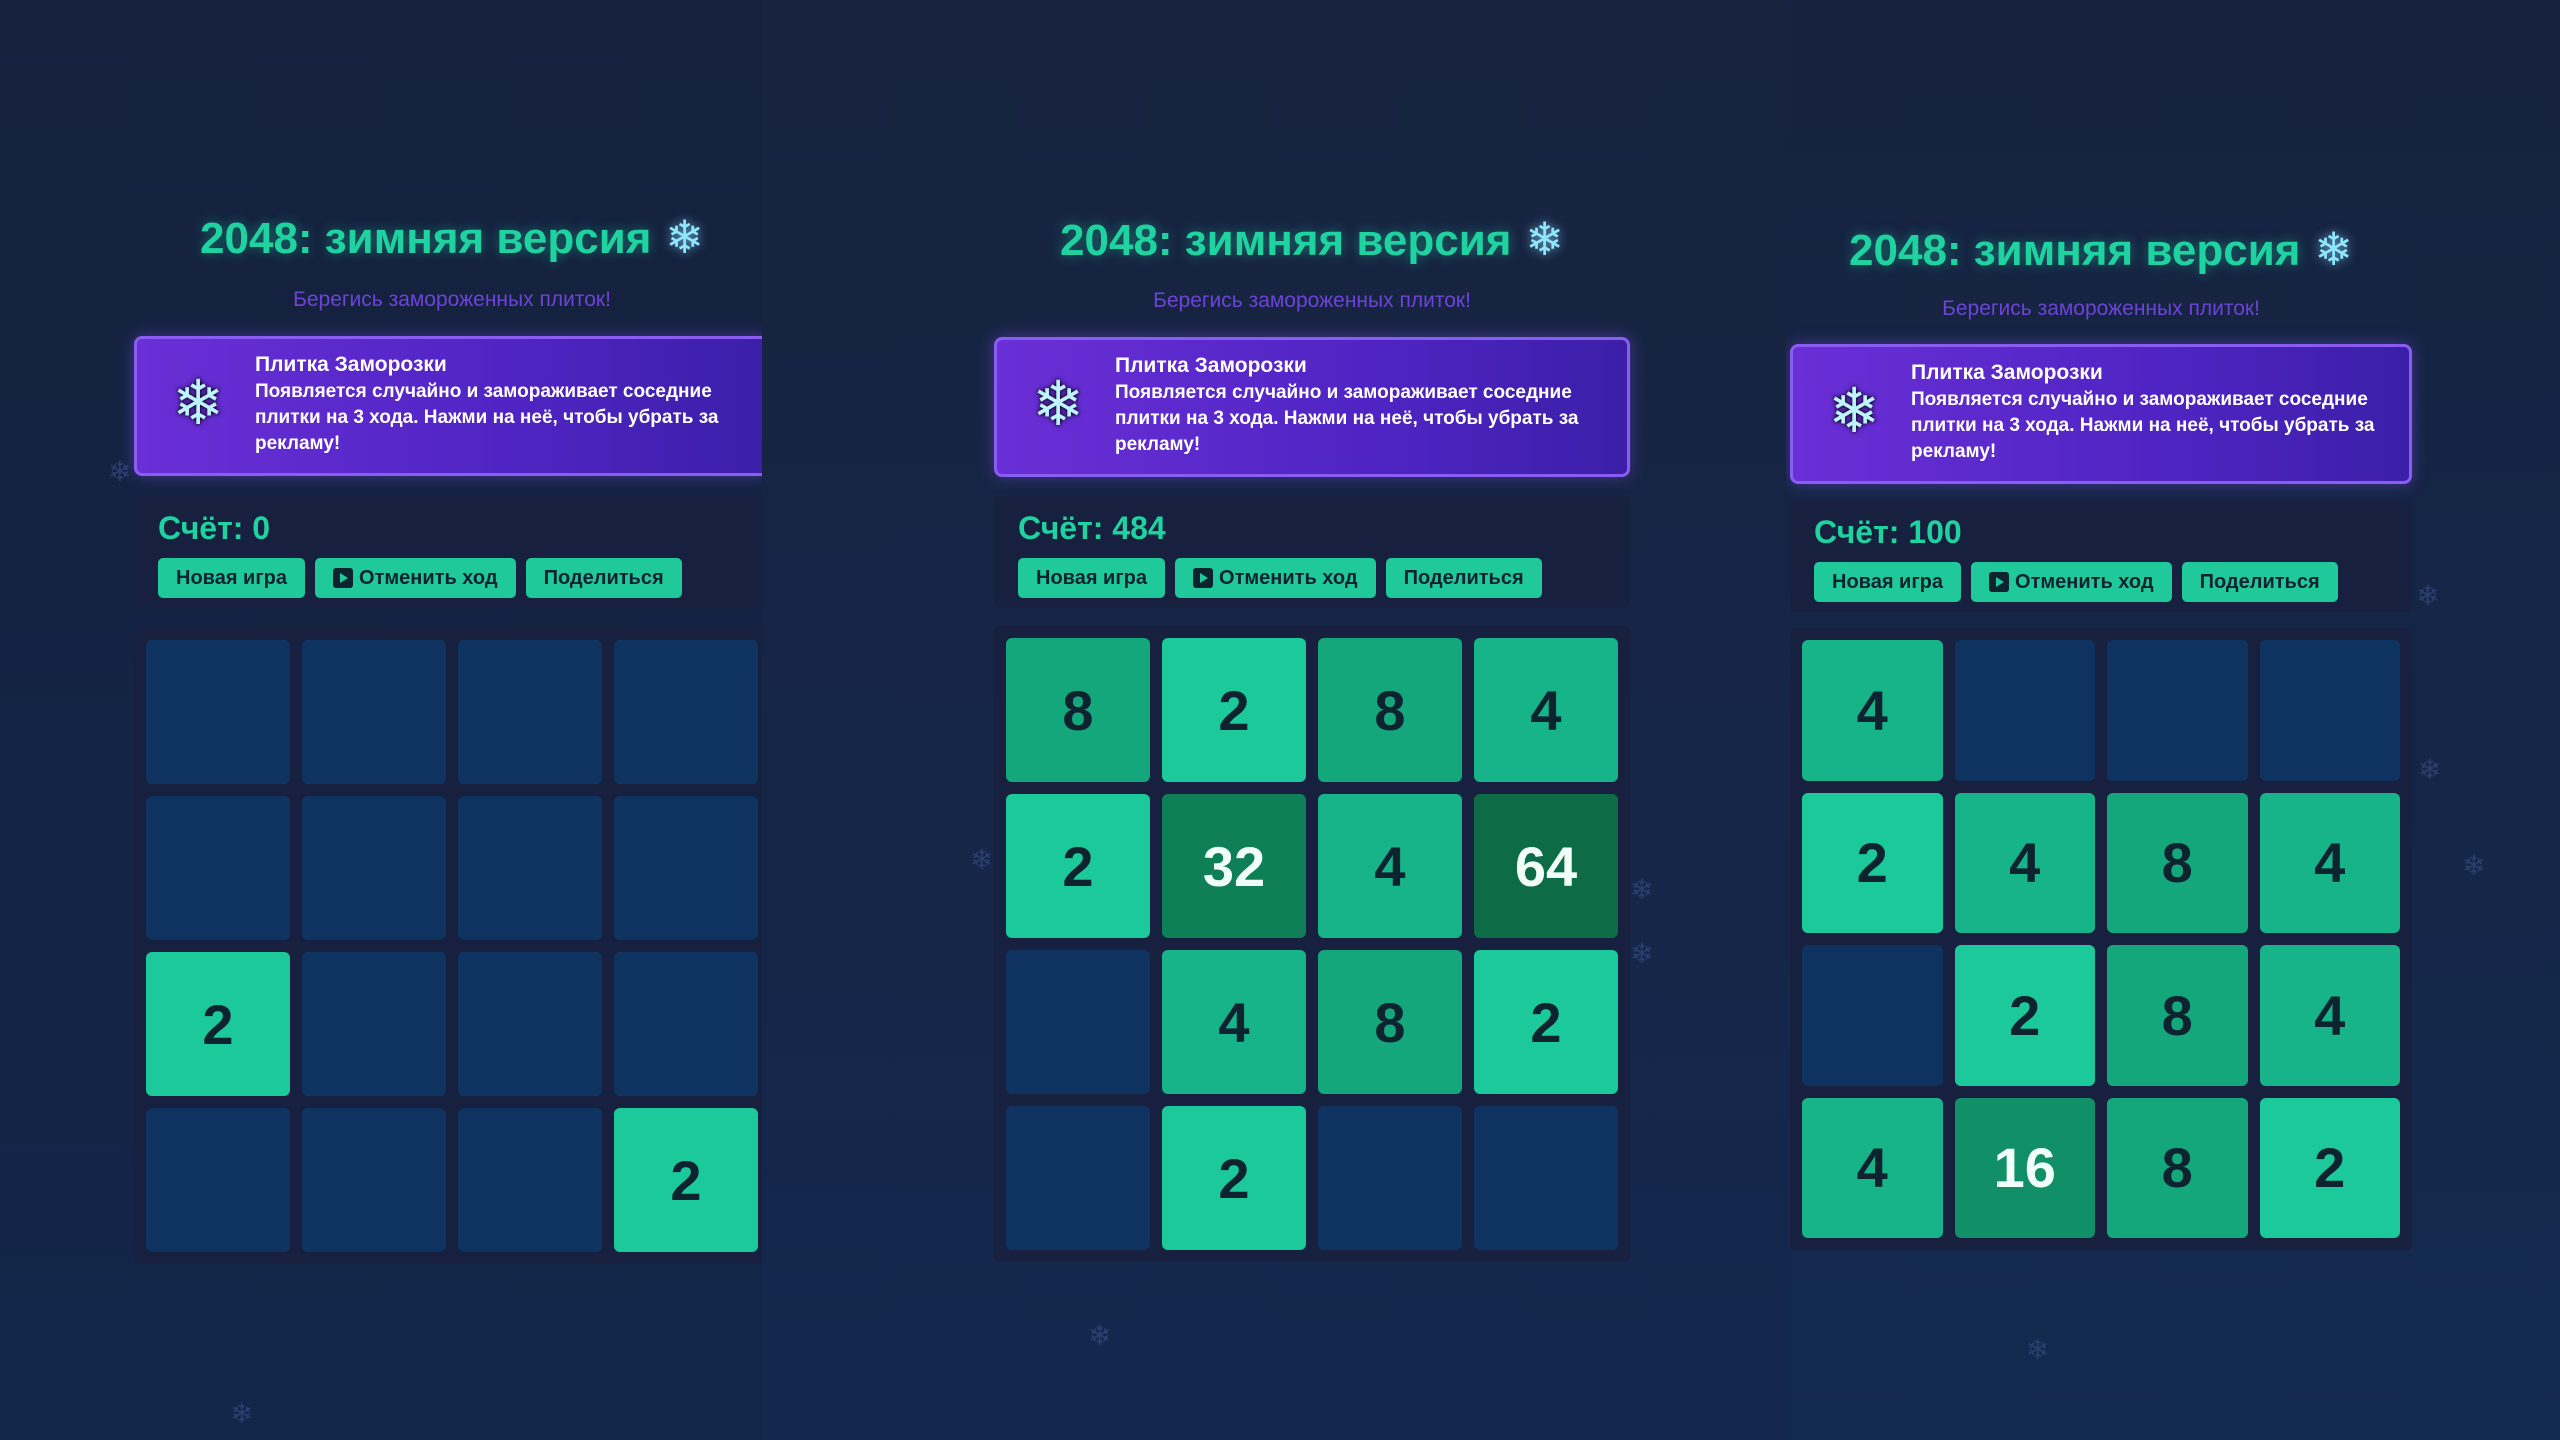 This screenshot has width=2560, height=1440. Describe the element at coordinates (214, 528) in the screenshot. I see `score-display: Счёт: 0` at that location.